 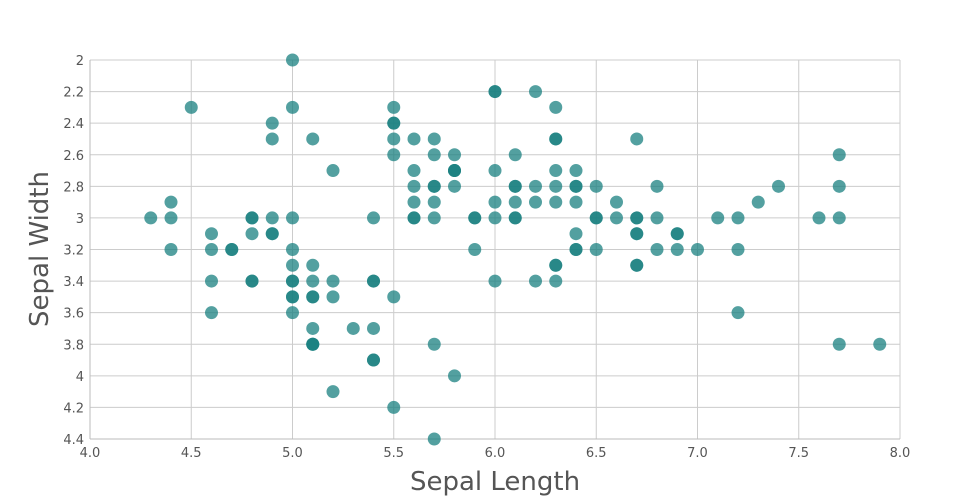 What do you see at coordinates (73, 345) in the screenshot?
I see `y-tick-label: 3.8` at bounding box center [73, 345].